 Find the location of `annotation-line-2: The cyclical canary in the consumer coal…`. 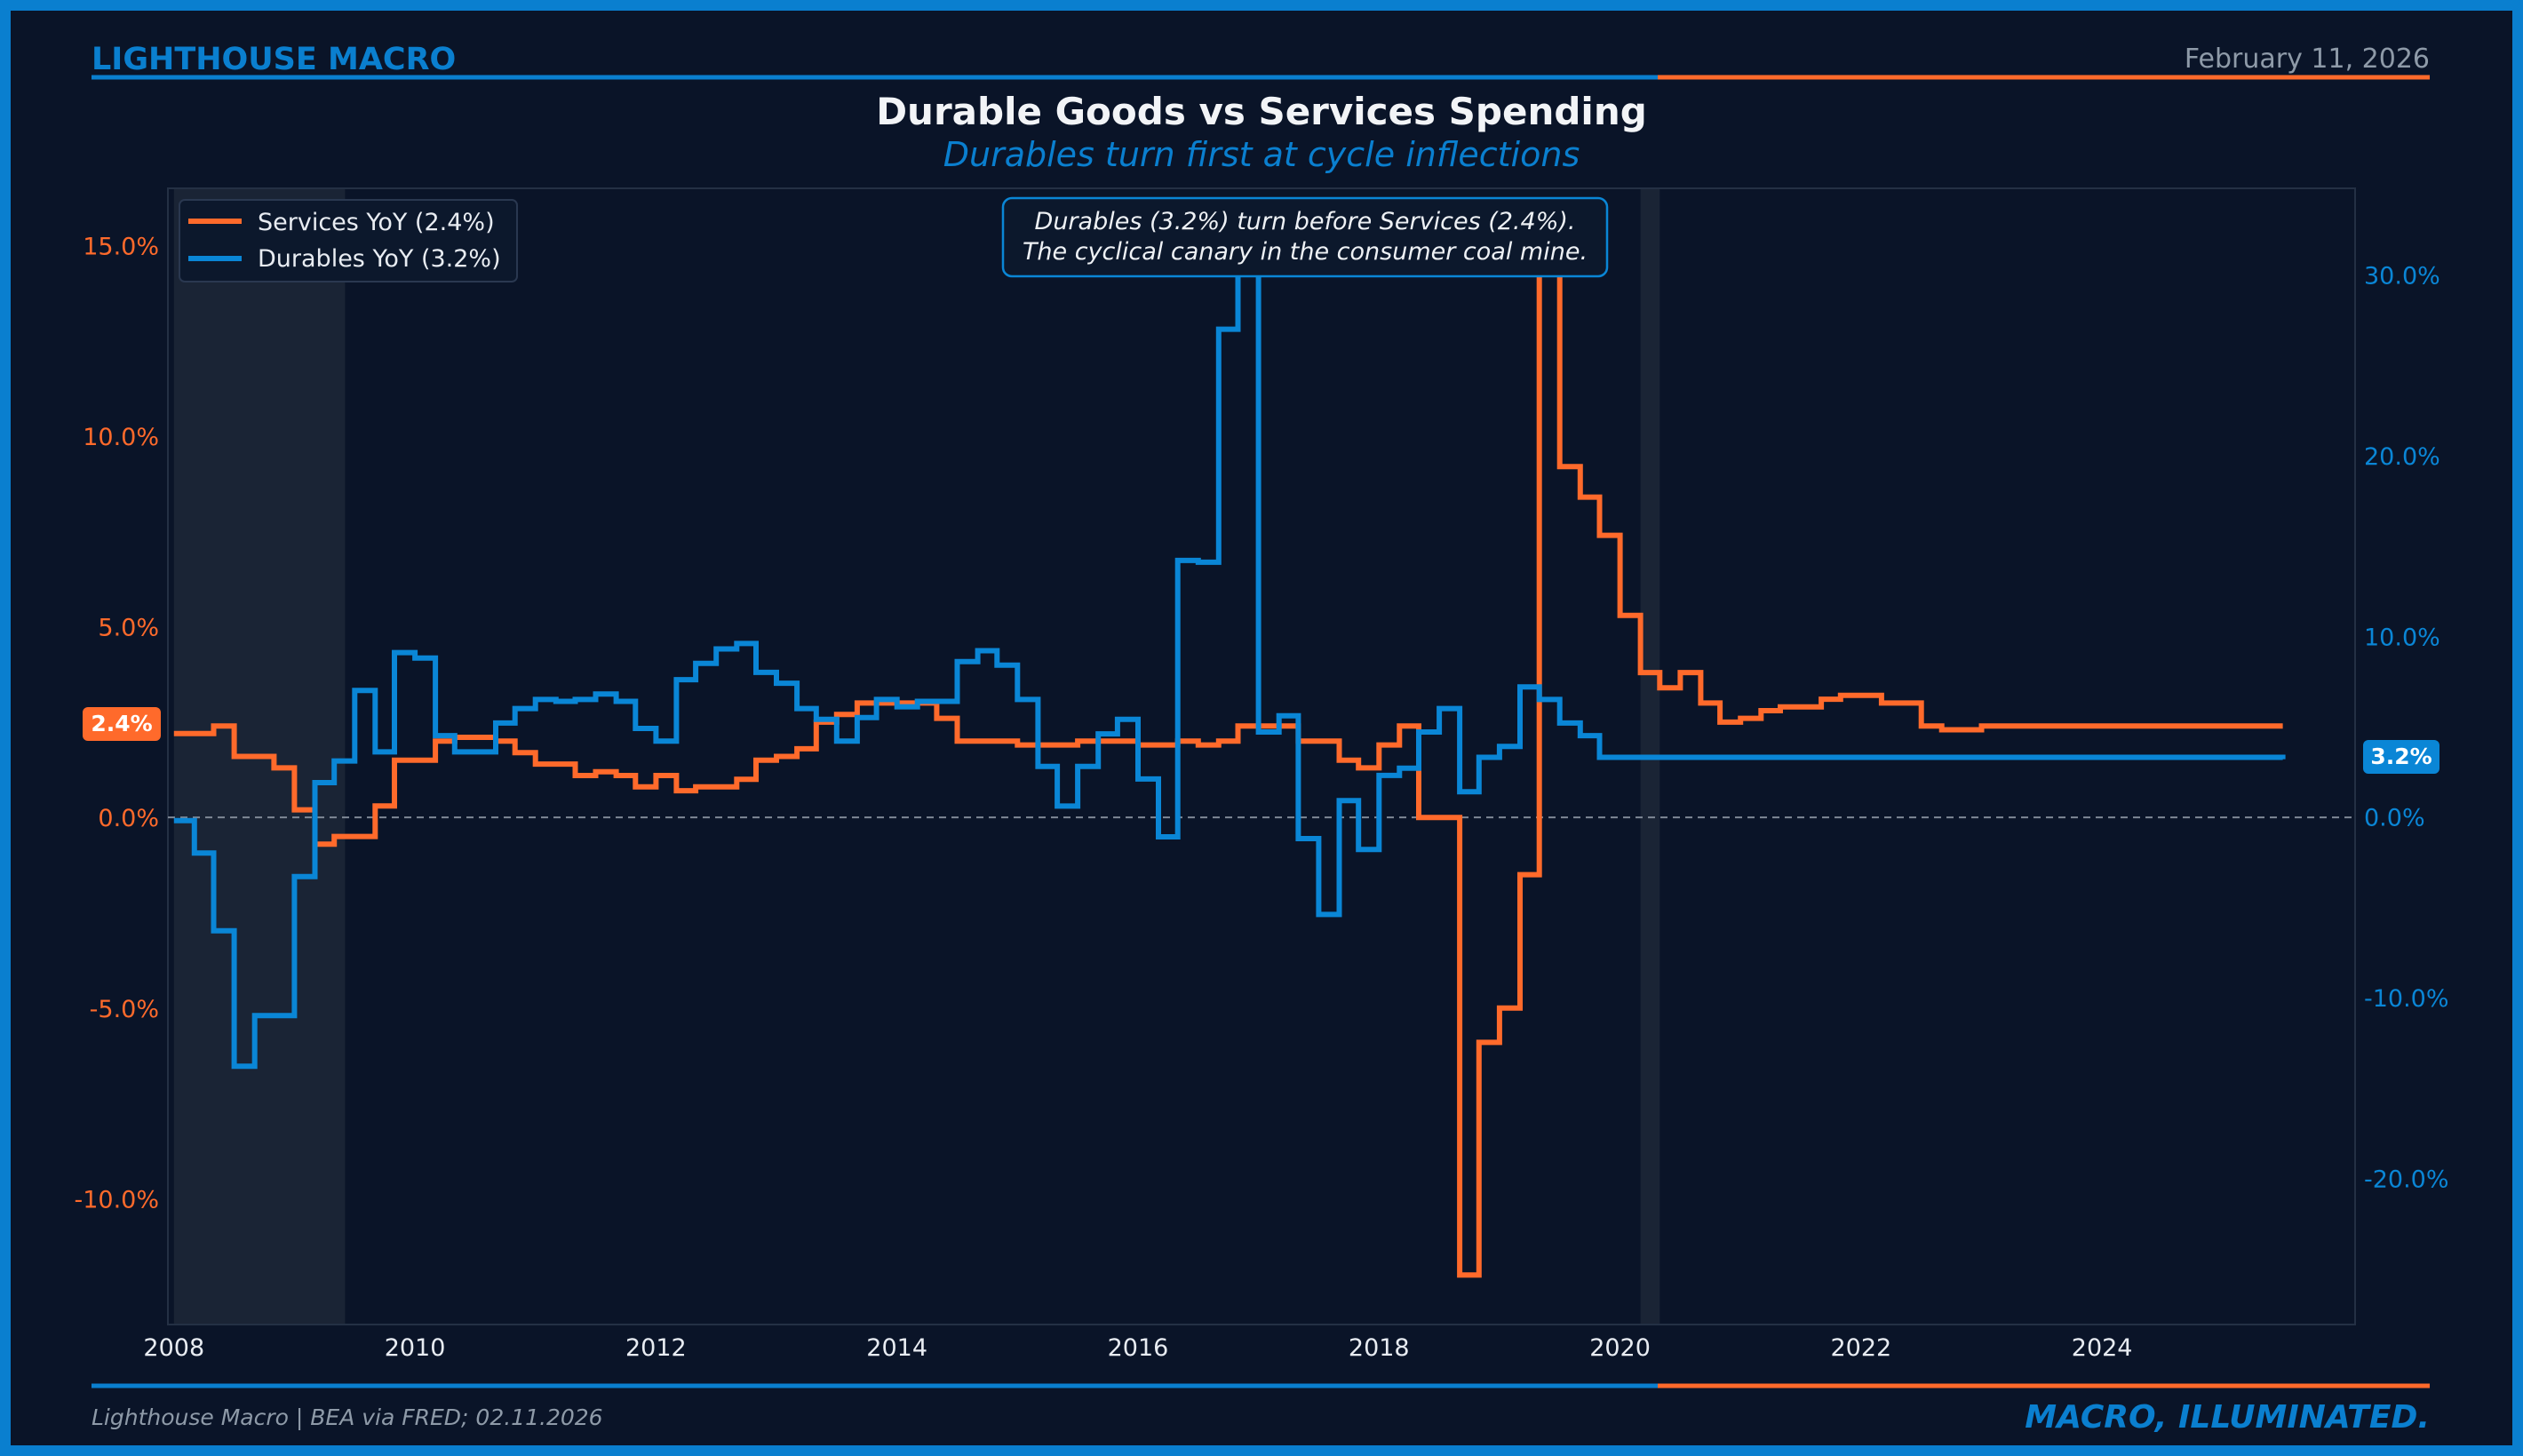

annotation-line-2: The cyclical canary in the consumer coal… is located at coordinates (1305, 252).